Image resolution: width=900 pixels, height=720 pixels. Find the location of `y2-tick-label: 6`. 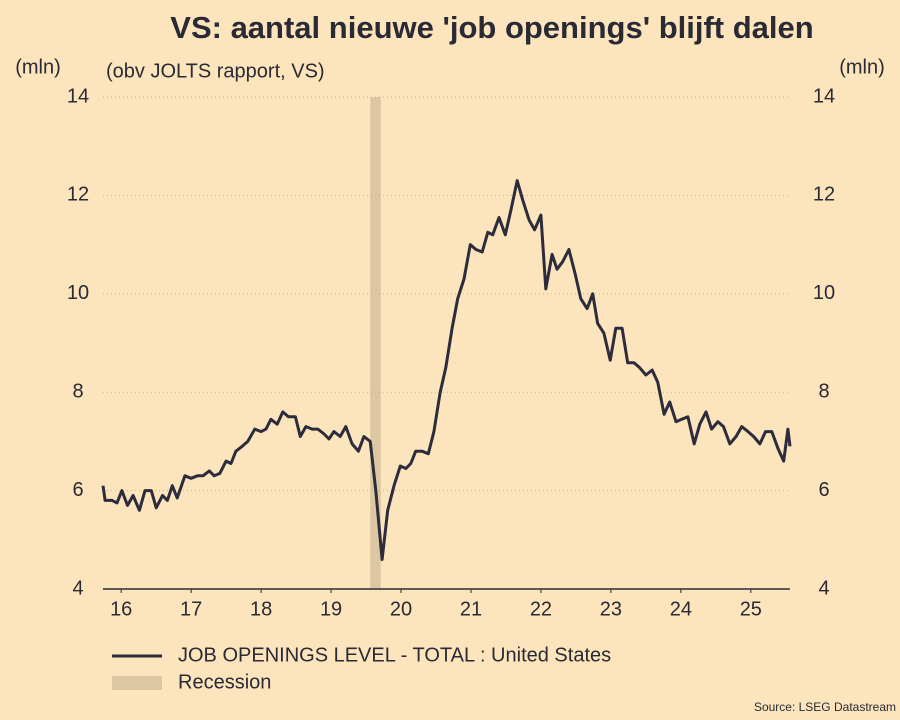

y2-tick-label: 6 is located at coordinates (823, 490).